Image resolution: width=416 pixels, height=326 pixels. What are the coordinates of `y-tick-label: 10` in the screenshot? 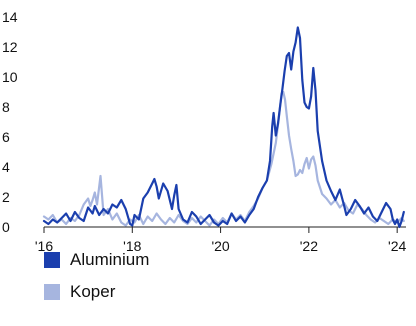 It's located at (10, 77).